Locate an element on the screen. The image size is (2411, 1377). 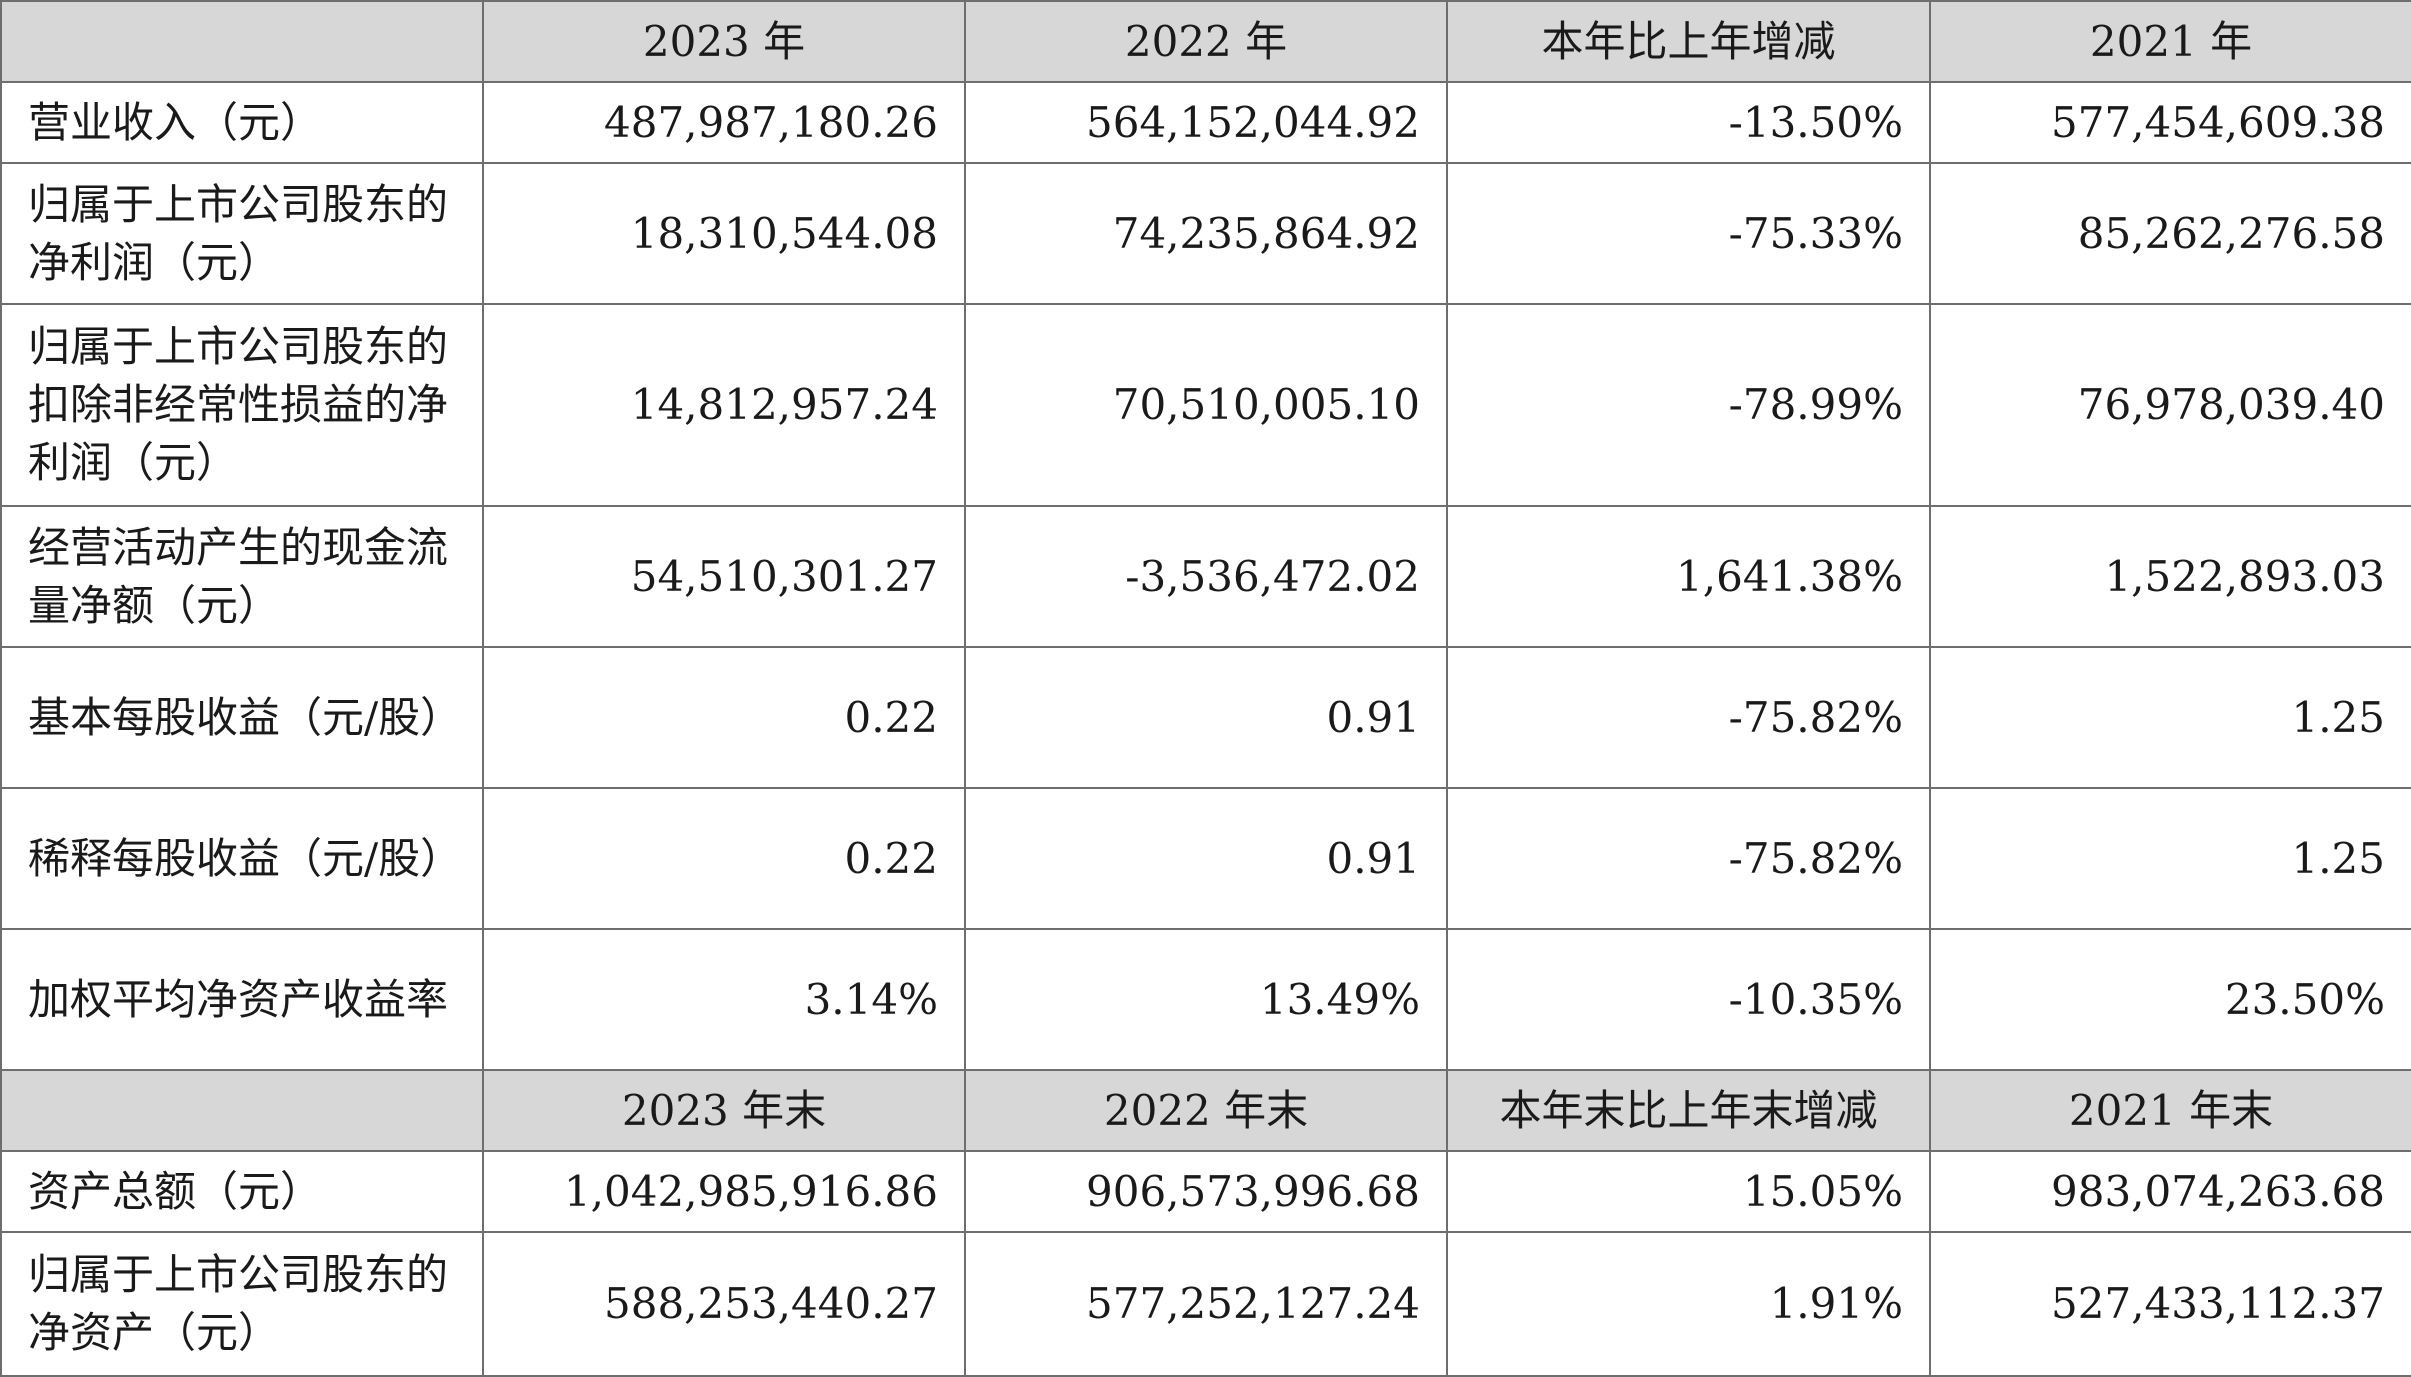
value-change: -13.50% is located at coordinates (1688, 122).